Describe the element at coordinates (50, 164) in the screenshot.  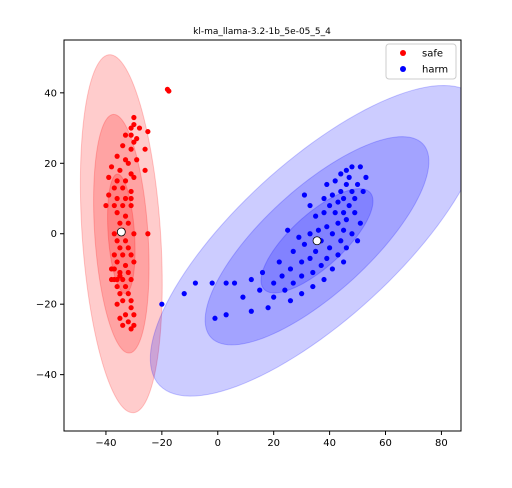
I see `y-tick-label: 20` at that location.